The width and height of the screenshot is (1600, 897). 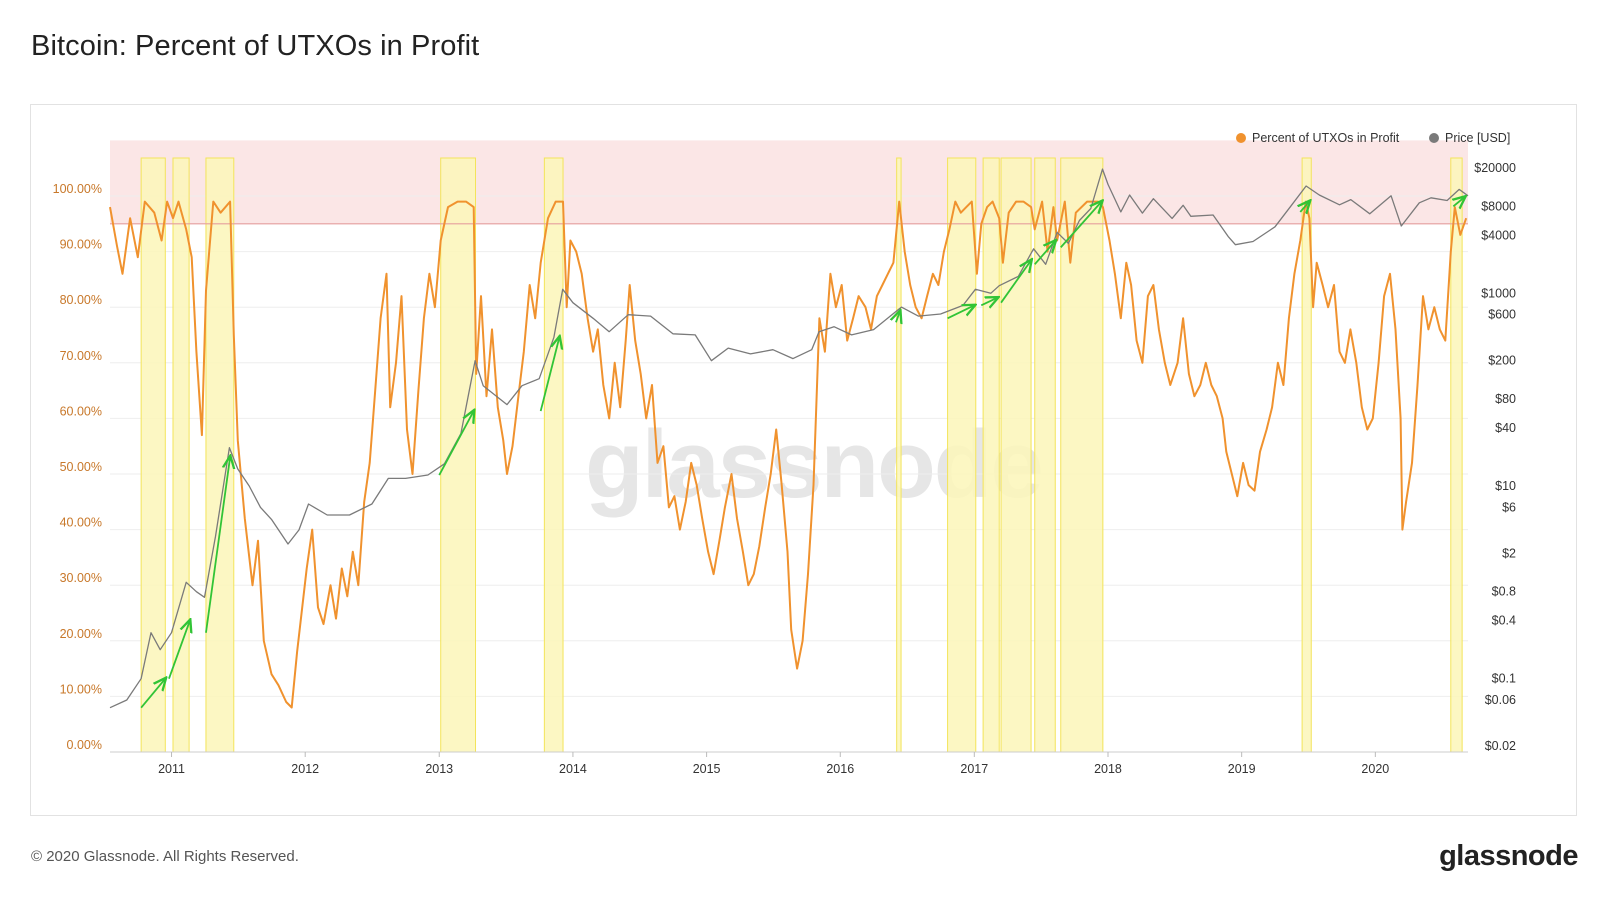 What do you see at coordinates (1508, 856) in the screenshot?
I see `brand-logo: glassnode` at bounding box center [1508, 856].